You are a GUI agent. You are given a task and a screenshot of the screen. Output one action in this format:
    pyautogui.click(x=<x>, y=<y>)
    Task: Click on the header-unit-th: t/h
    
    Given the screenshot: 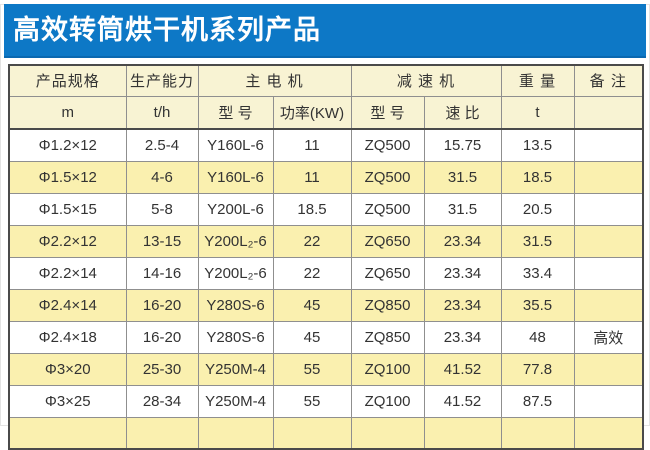 What is the action you would take?
    pyautogui.click(x=162, y=112)
    